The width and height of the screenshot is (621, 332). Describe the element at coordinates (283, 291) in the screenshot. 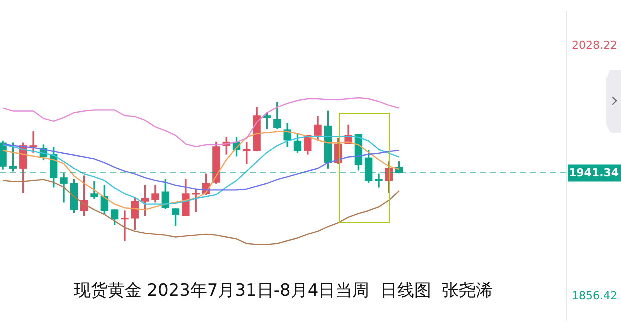

I see `text: 现货黄金 2023年7月31日-8月4日当周 日线图 张尧浠` at that location.